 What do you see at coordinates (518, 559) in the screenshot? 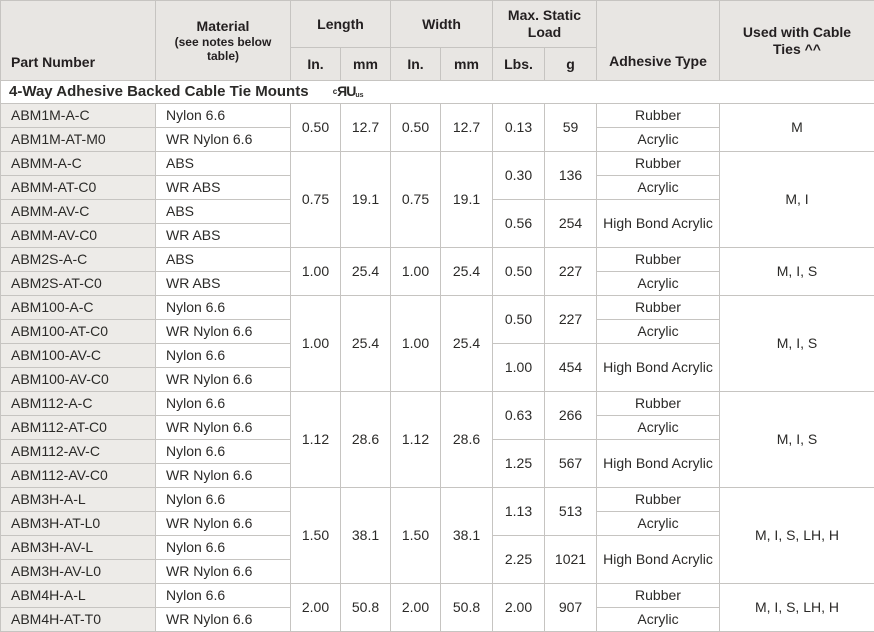
I see `load-lbs-cell: 2.25` at bounding box center [518, 559].